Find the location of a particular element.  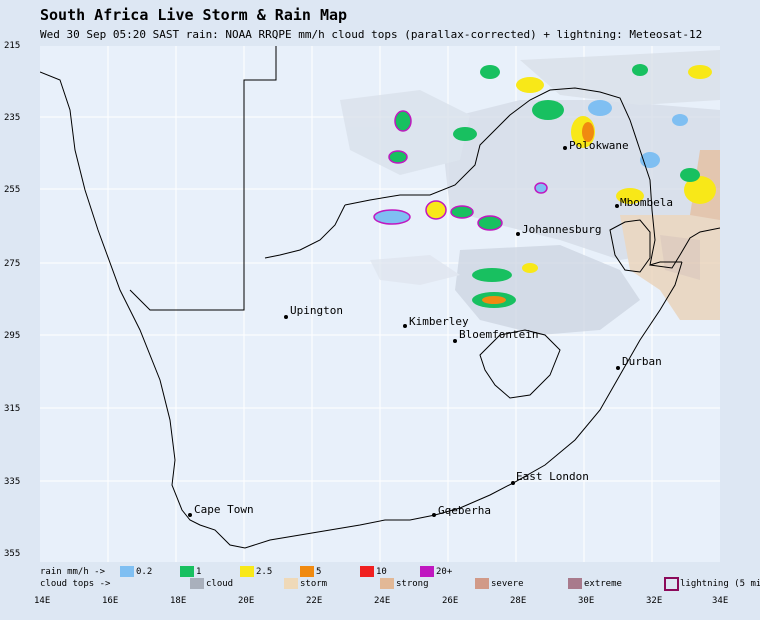

lon-label: 18E is located at coordinates (178, 601).